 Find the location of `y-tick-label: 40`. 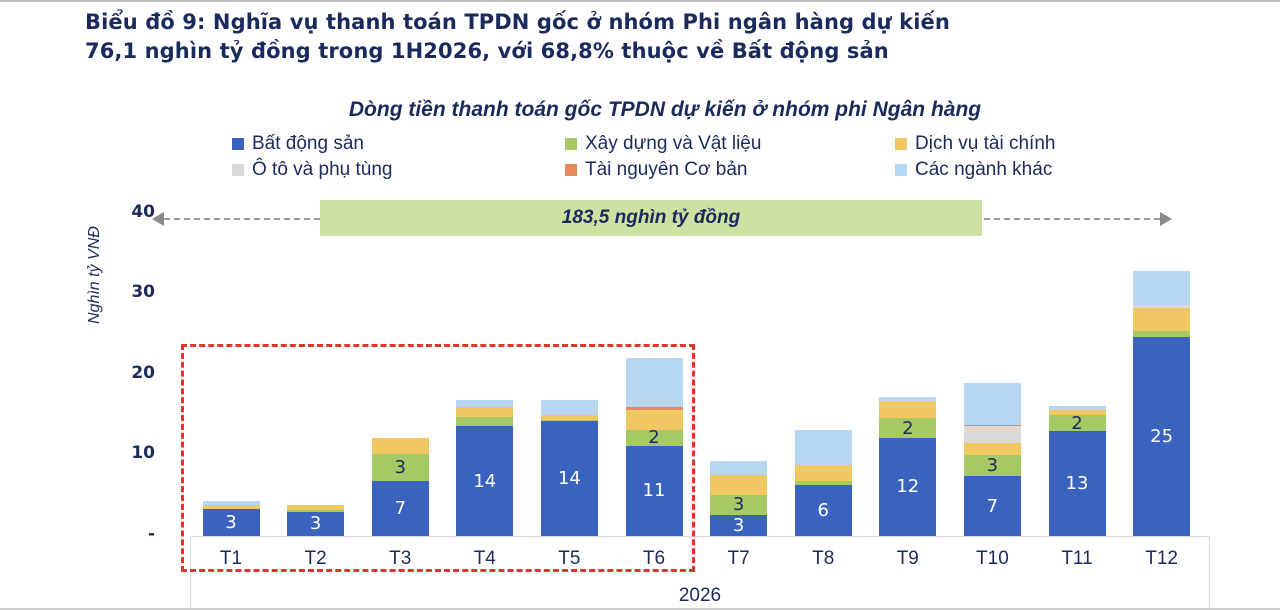

y-tick-label: 40 is located at coordinates (143, 211).